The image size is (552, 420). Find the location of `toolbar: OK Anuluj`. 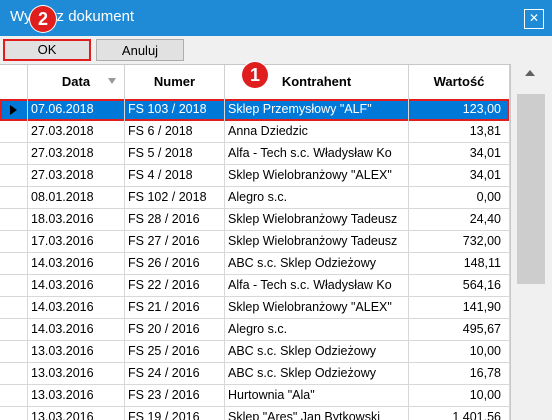

toolbar: OK Anuluj is located at coordinates (276, 50).